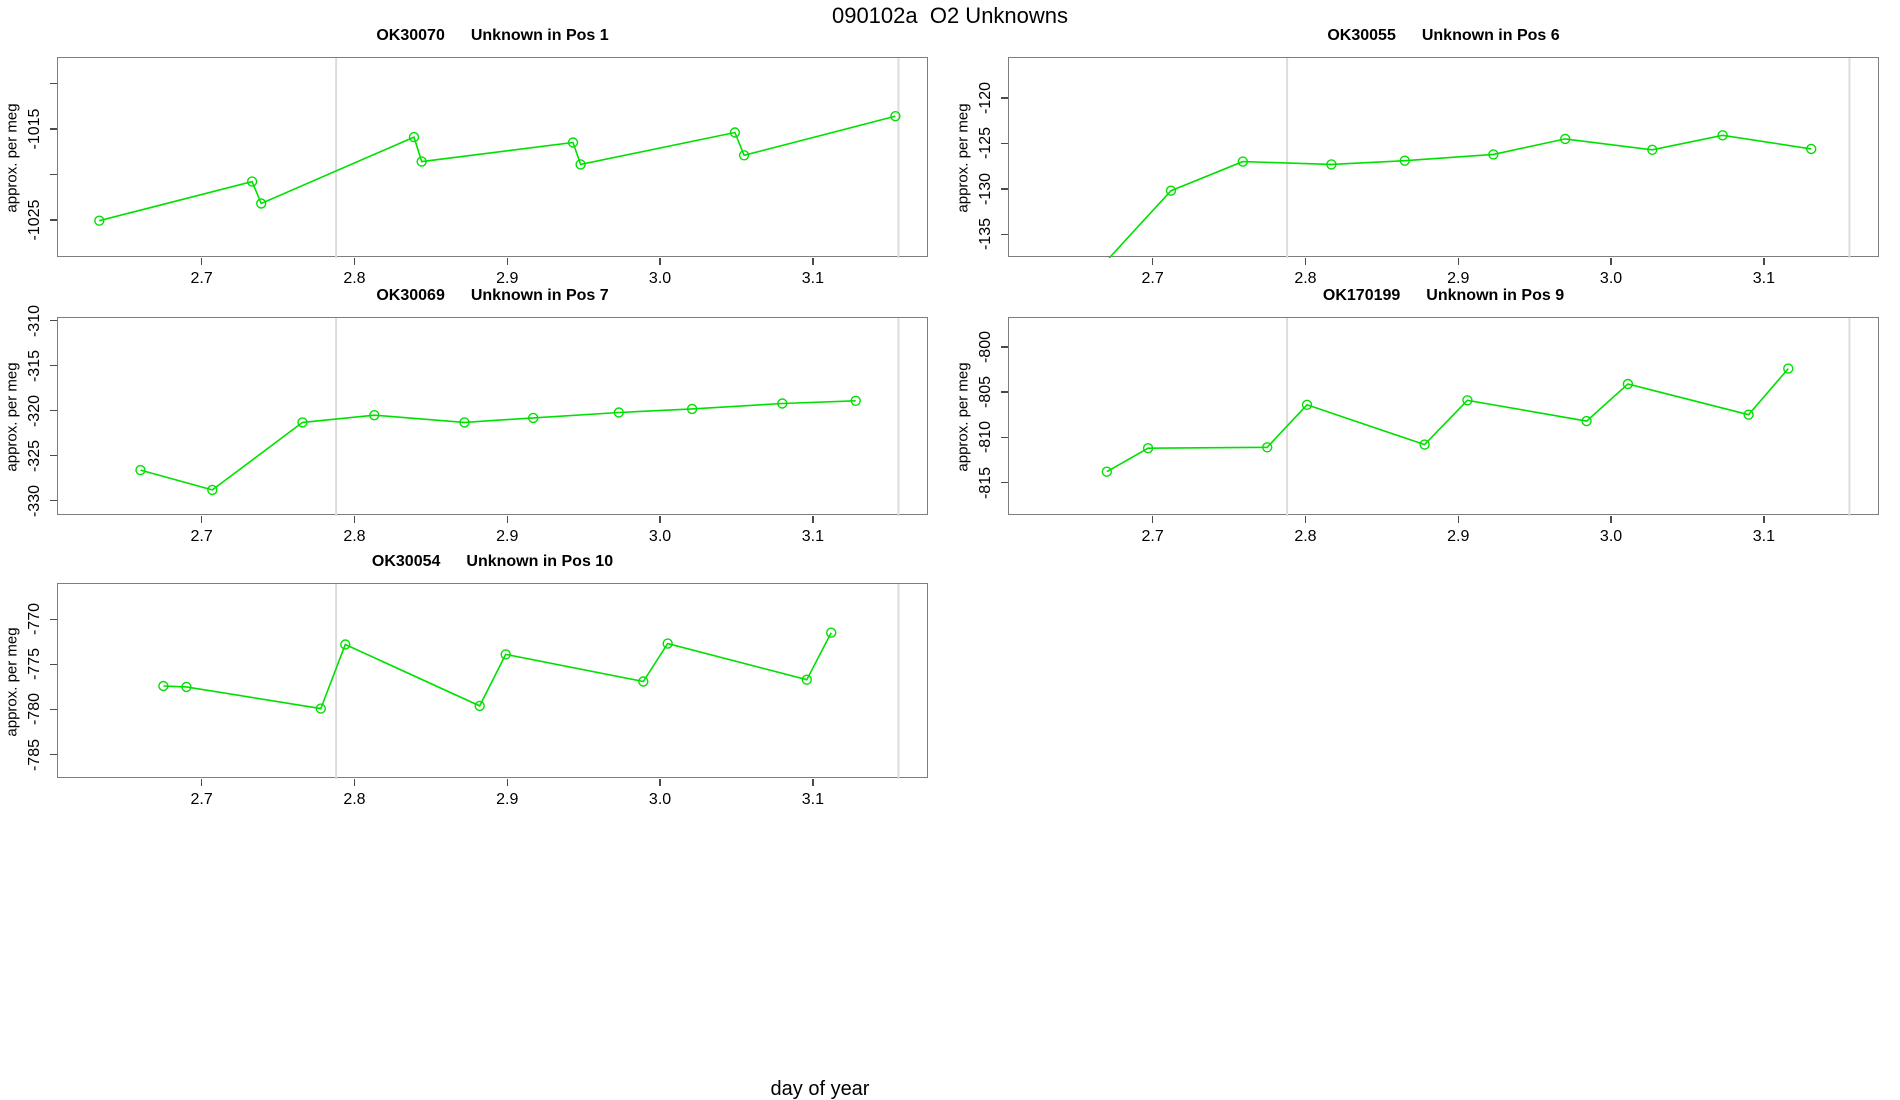  I want to click on panel-title-pos: Unknown in Pos 1, so click(539, 35).